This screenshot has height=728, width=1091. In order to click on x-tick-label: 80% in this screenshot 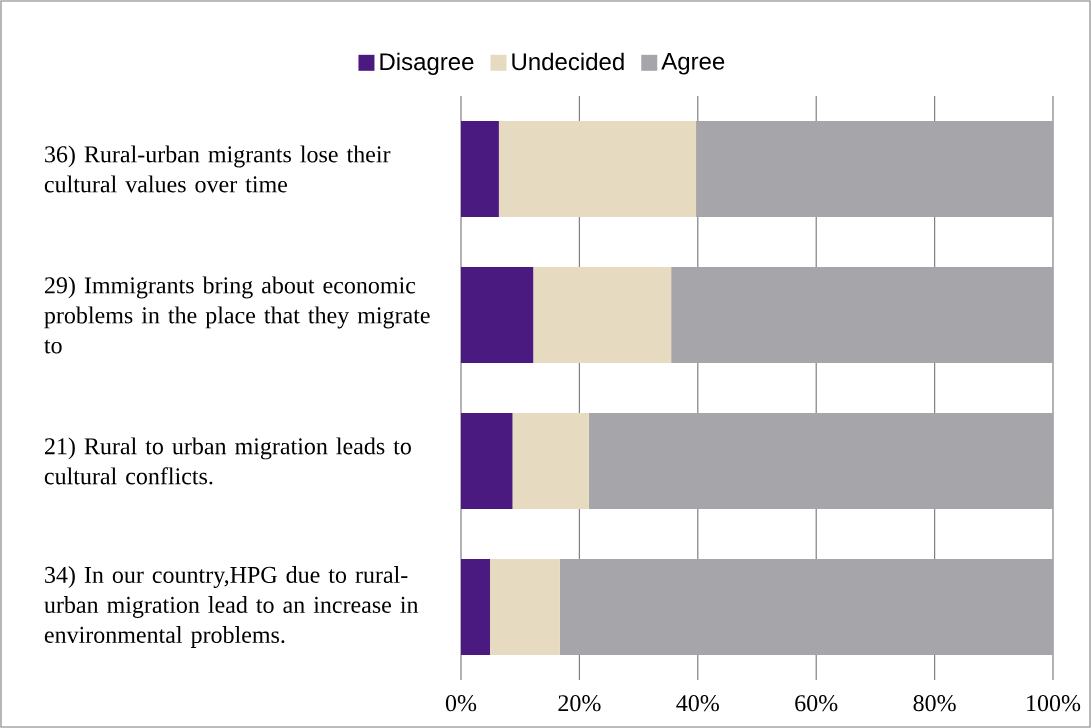, I will do `click(934, 703)`.